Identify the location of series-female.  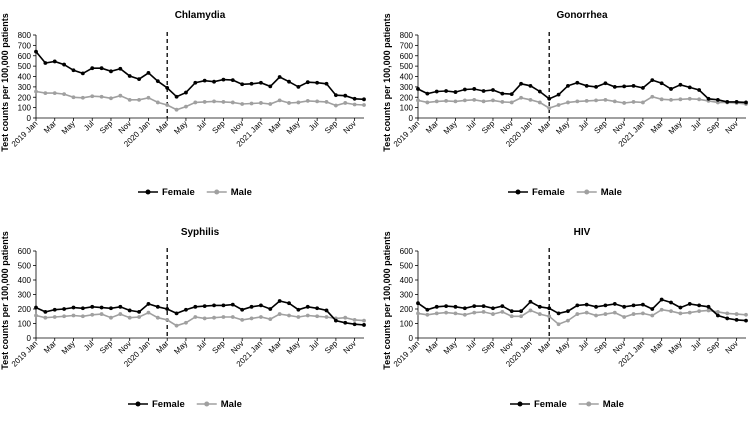
(200, 313).